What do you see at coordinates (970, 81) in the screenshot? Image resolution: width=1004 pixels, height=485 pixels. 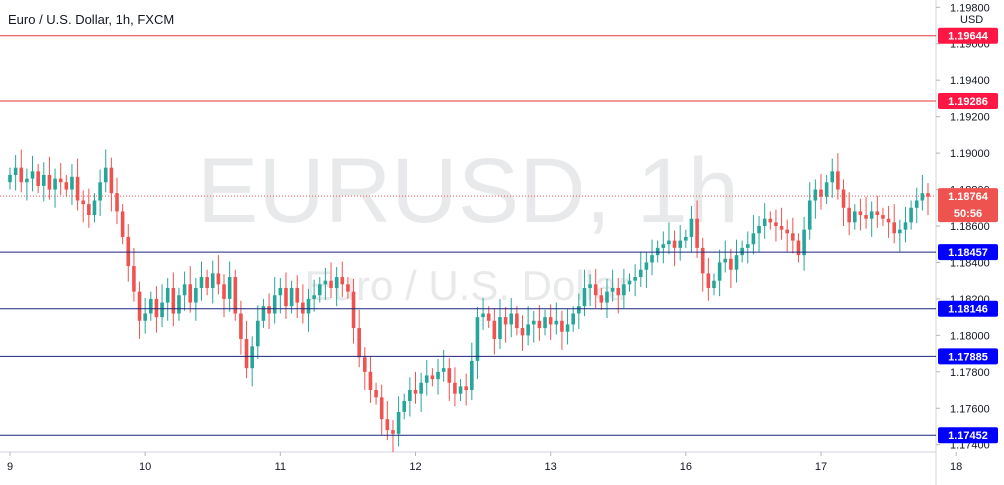 I see `y-tick-label: 1.19400` at bounding box center [970, 81].